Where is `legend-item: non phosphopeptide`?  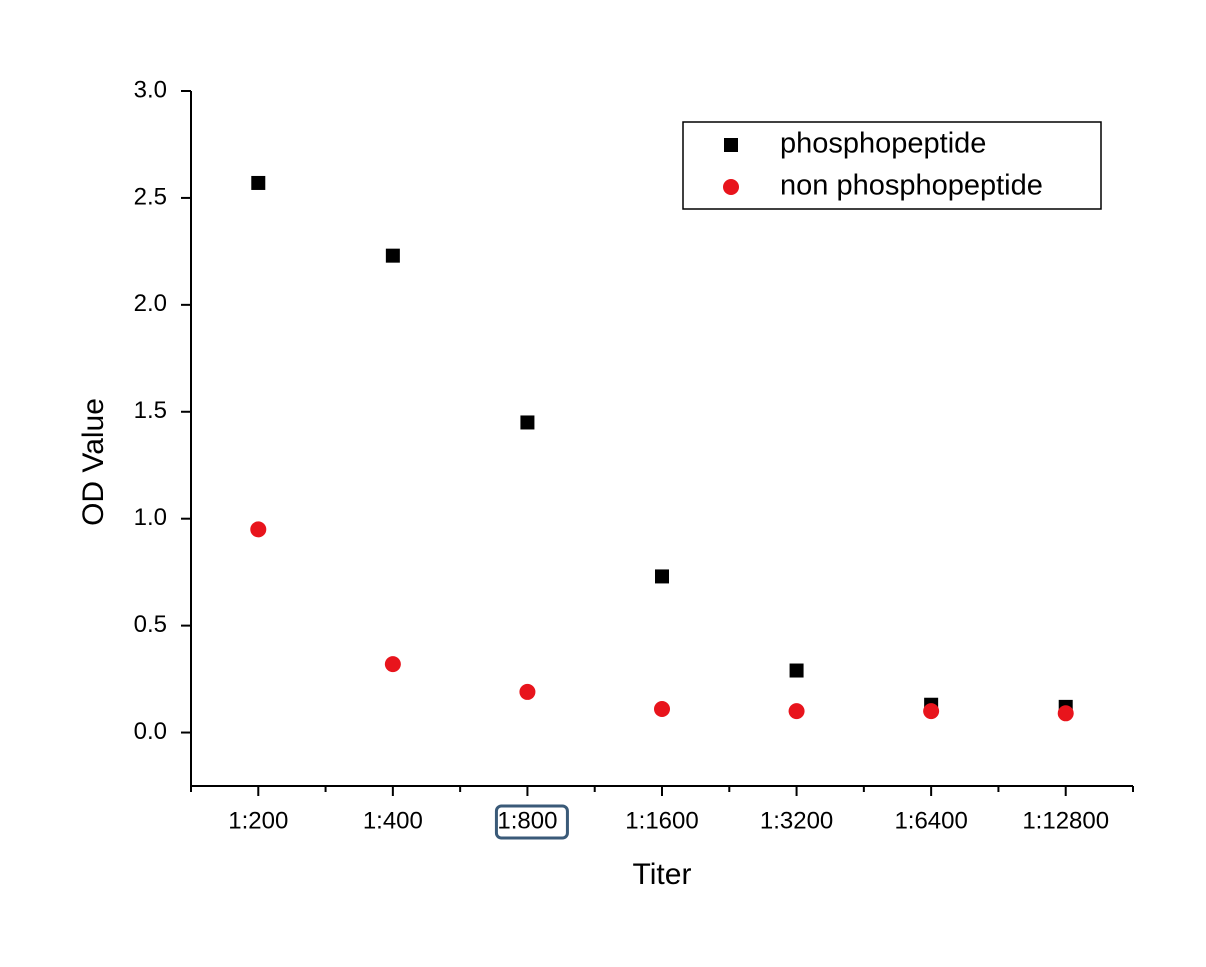 legend-item: non phosphopeptide is located at coordinates (883, 186).